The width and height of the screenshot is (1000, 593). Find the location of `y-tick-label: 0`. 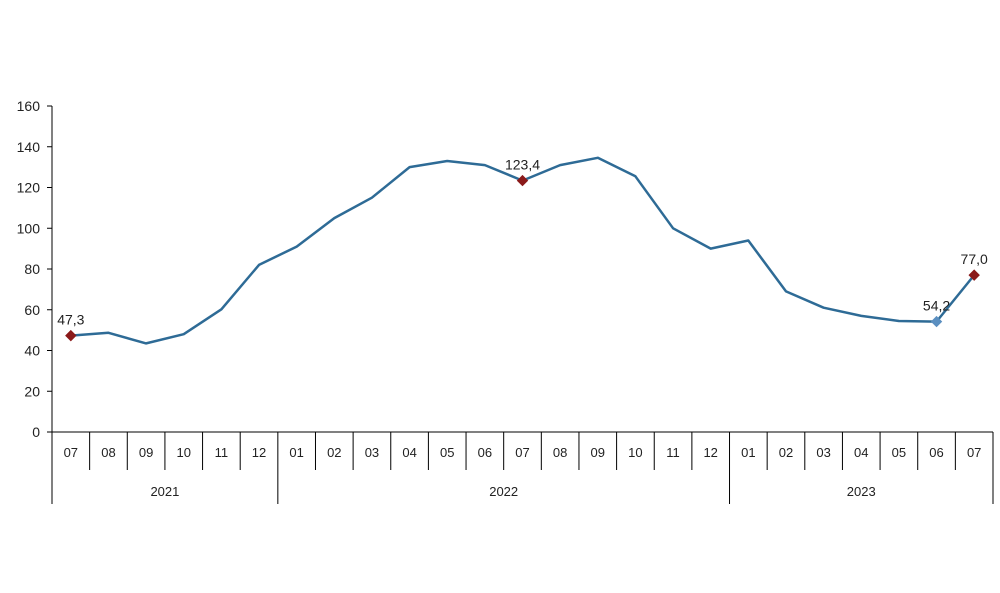

y-tick-label: 0 is located at coordinates (36, 432).